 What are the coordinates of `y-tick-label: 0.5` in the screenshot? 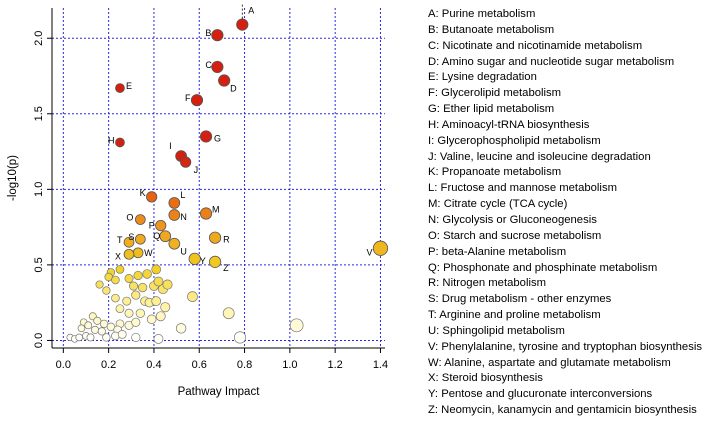 It's located at (39, 264).